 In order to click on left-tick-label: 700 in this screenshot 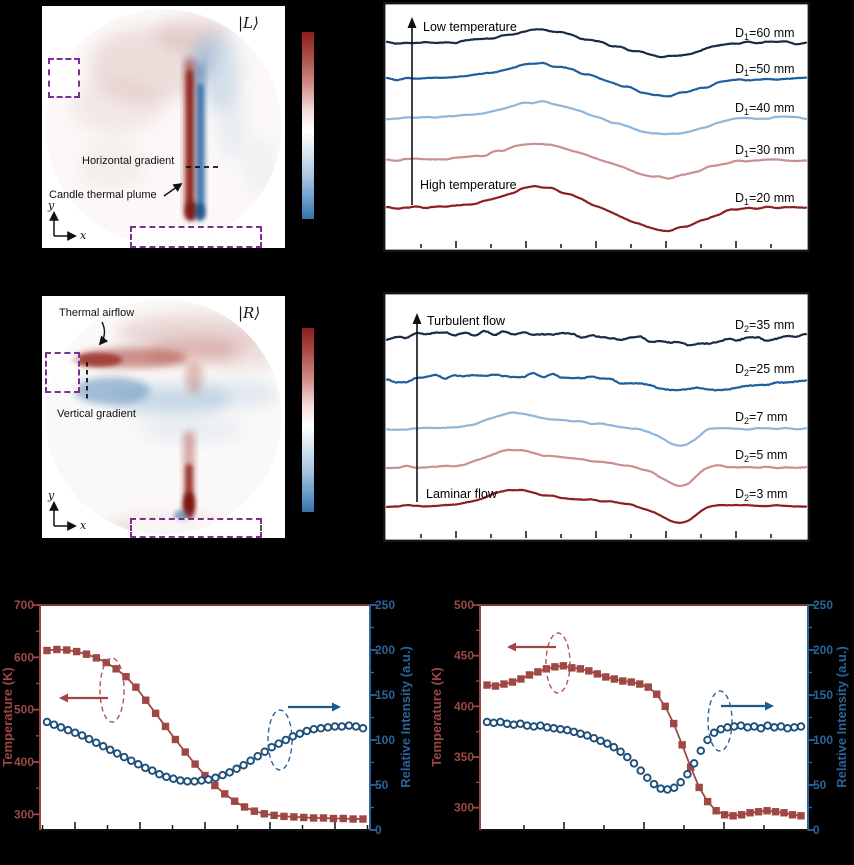, I will do `click(24, 605)`.